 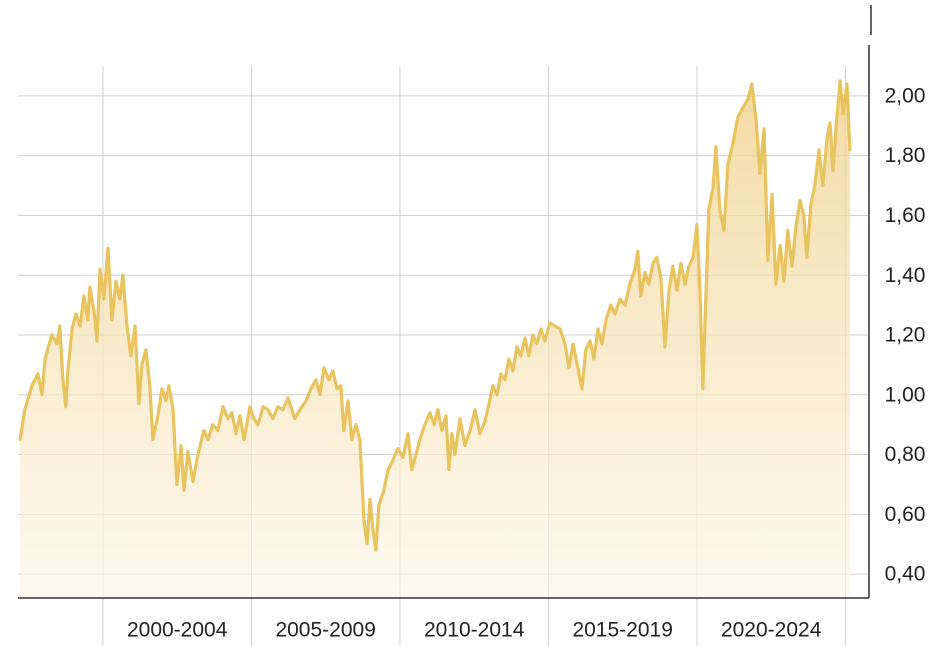 I want to click on y-tick-label: 0,60, so click(x=905, y=514).